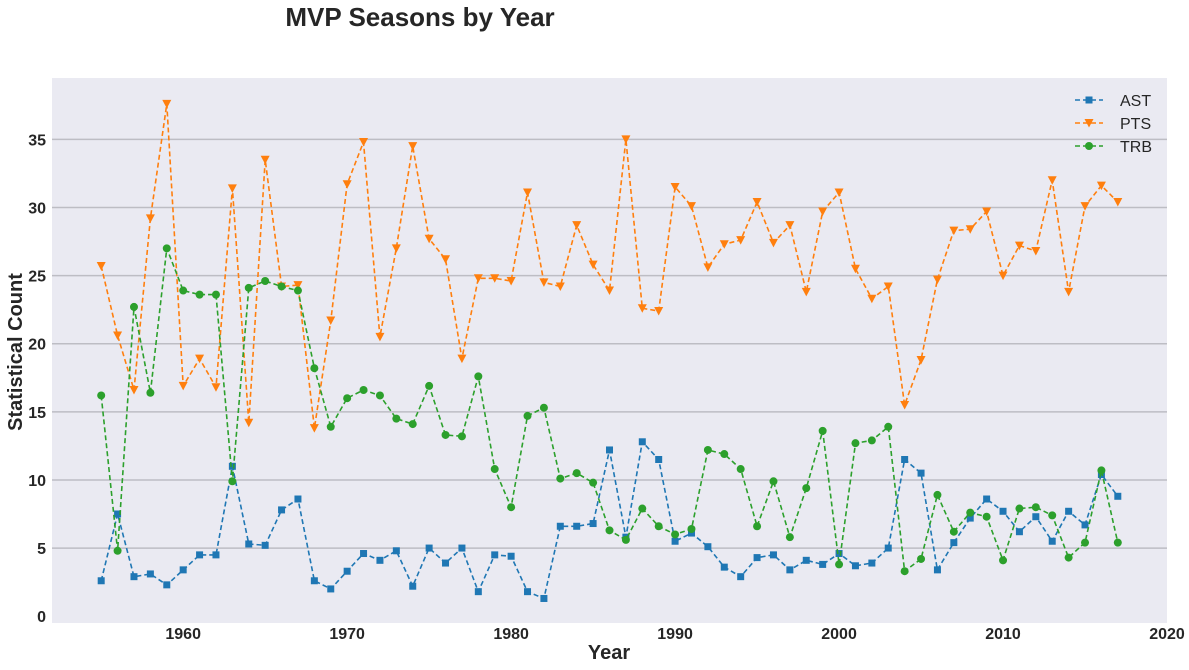 Image resolution: width=1189 pixels, height=670 pixels. What do you see at coordinates (1135, 101) in the screenshot?
I see `legend-label-ast: AST` at bounding box center [1135, 101].